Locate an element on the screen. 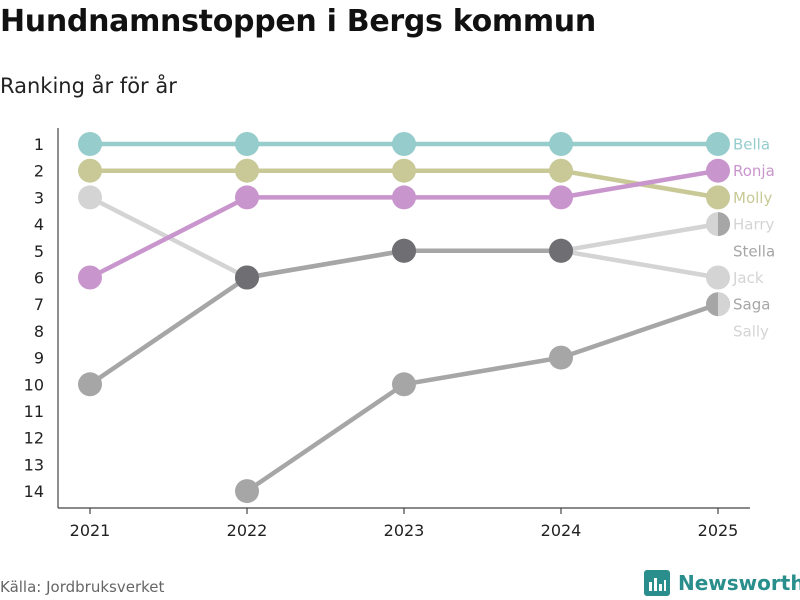 The image size is (800, 600). x-tick-label: 2023 is located at coordinates (404, 530).